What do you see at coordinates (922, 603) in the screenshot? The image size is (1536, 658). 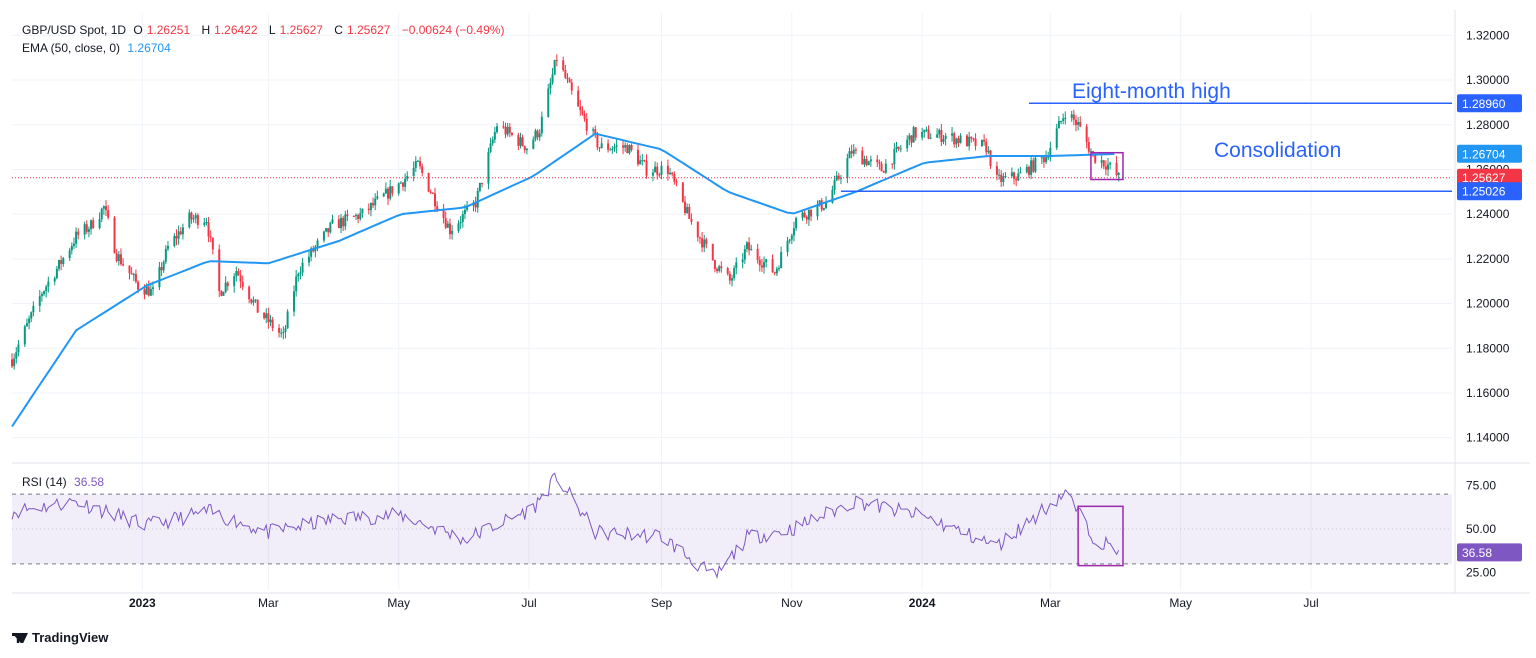 I see `time-tick-label: 2024` at bounding box center [922, 603].